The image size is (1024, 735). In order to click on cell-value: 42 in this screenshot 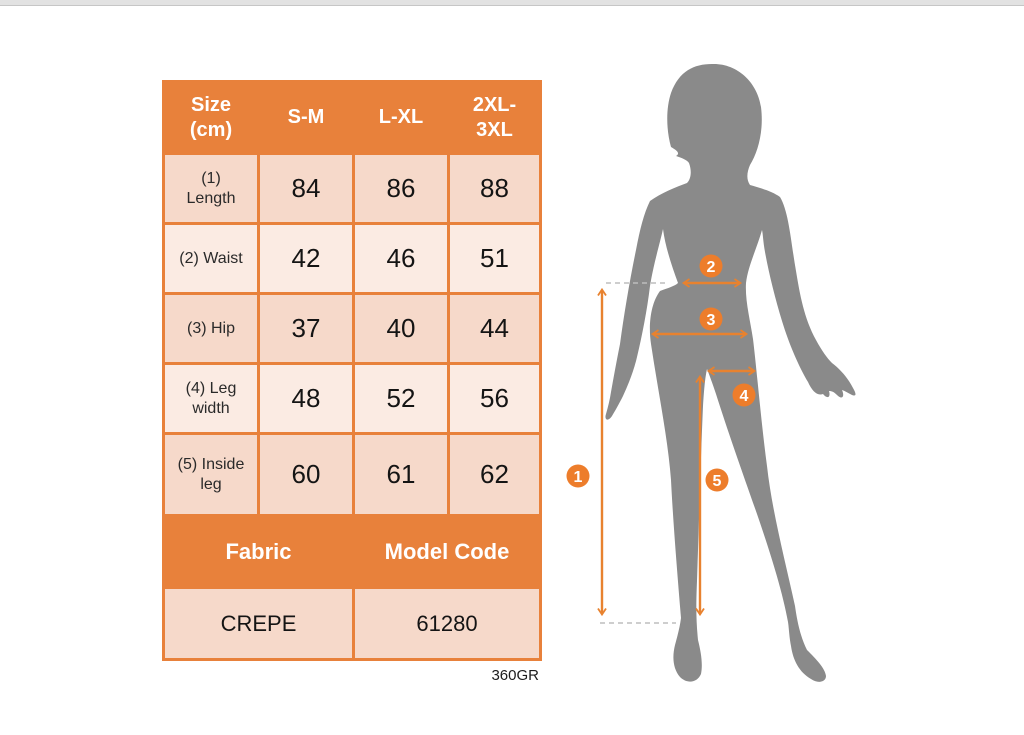, I will do `click(306, 258)`.